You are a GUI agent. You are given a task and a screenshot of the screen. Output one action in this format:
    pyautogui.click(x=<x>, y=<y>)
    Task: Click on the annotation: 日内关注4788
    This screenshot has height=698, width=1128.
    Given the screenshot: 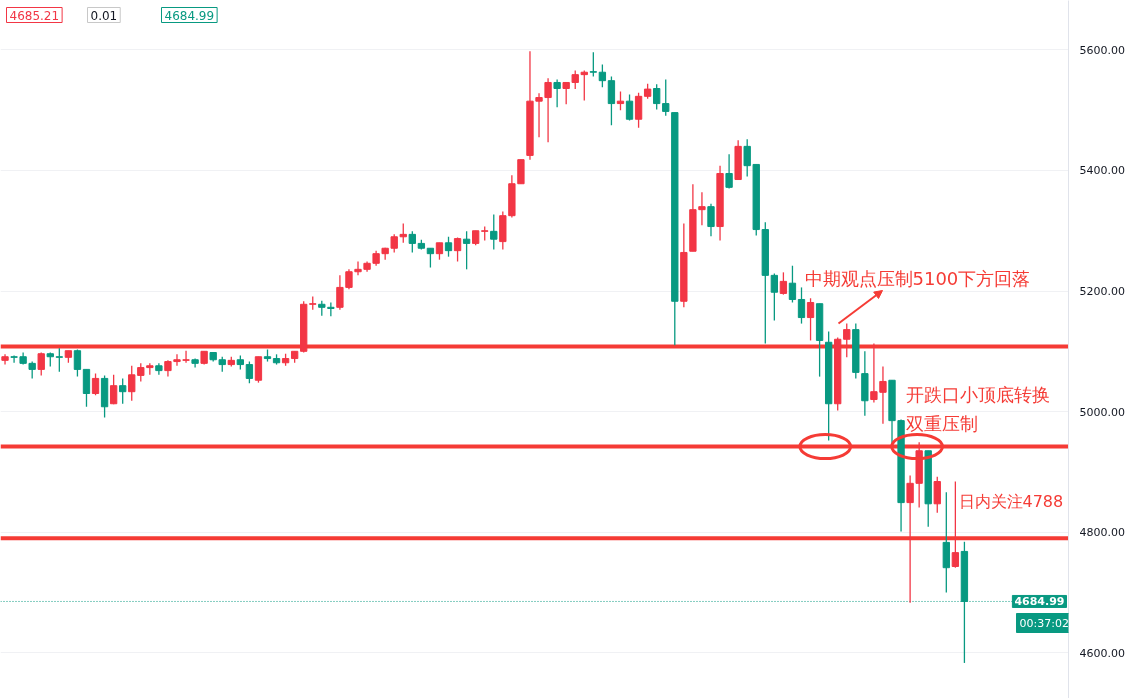 What is the action you would take?
    pyautogui.click(x=1011, y=501)
    